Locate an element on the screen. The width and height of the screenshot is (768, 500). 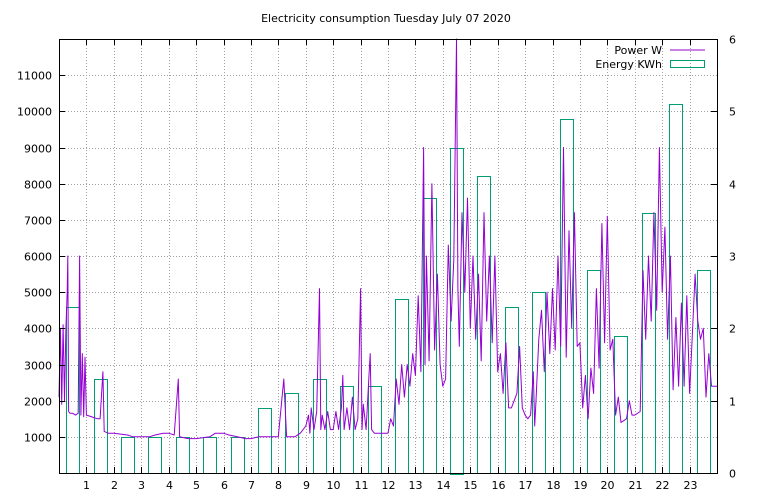
y-left-tick-label: 1000 is located at coordinates (38, 438).